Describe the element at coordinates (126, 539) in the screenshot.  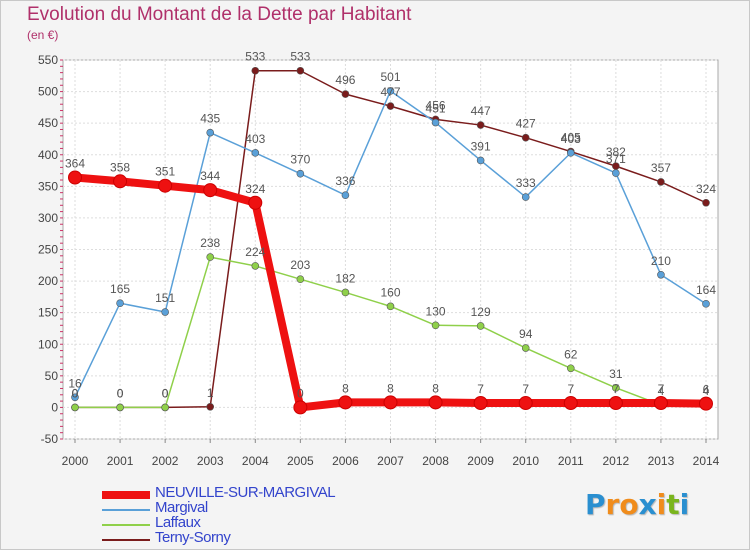
I see `legend-swatch-terny-sorny` at that location.